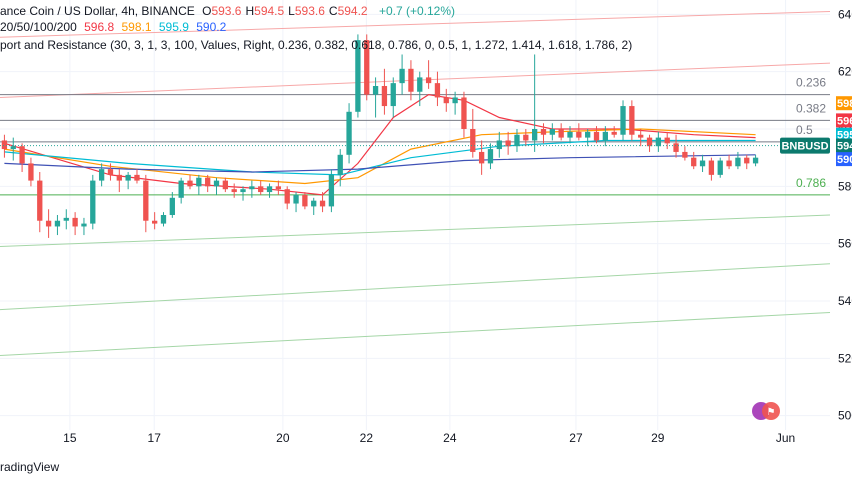 The image size is (852, 485). I want to click on tradingview-logo: radingView, so click(29, 467).